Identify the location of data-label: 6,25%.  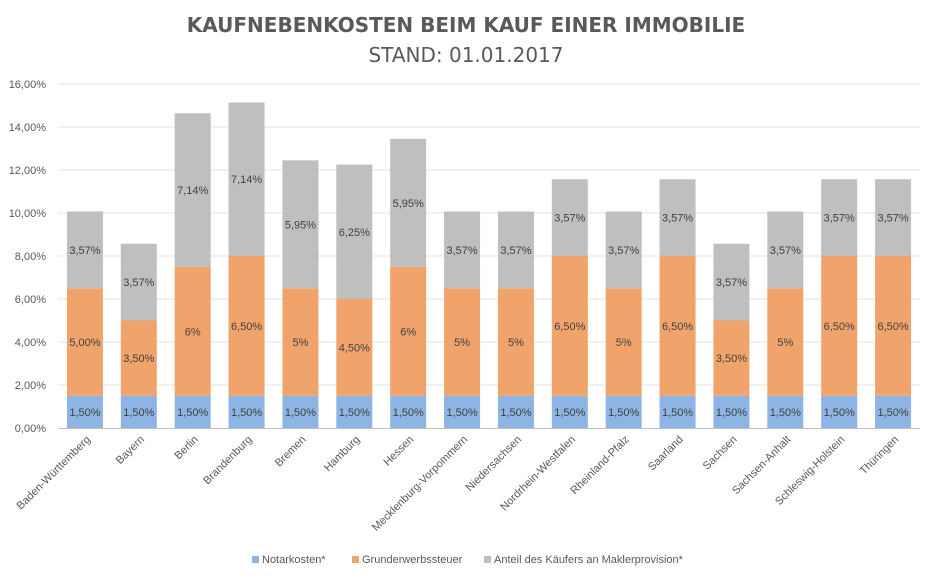
(354, 233).